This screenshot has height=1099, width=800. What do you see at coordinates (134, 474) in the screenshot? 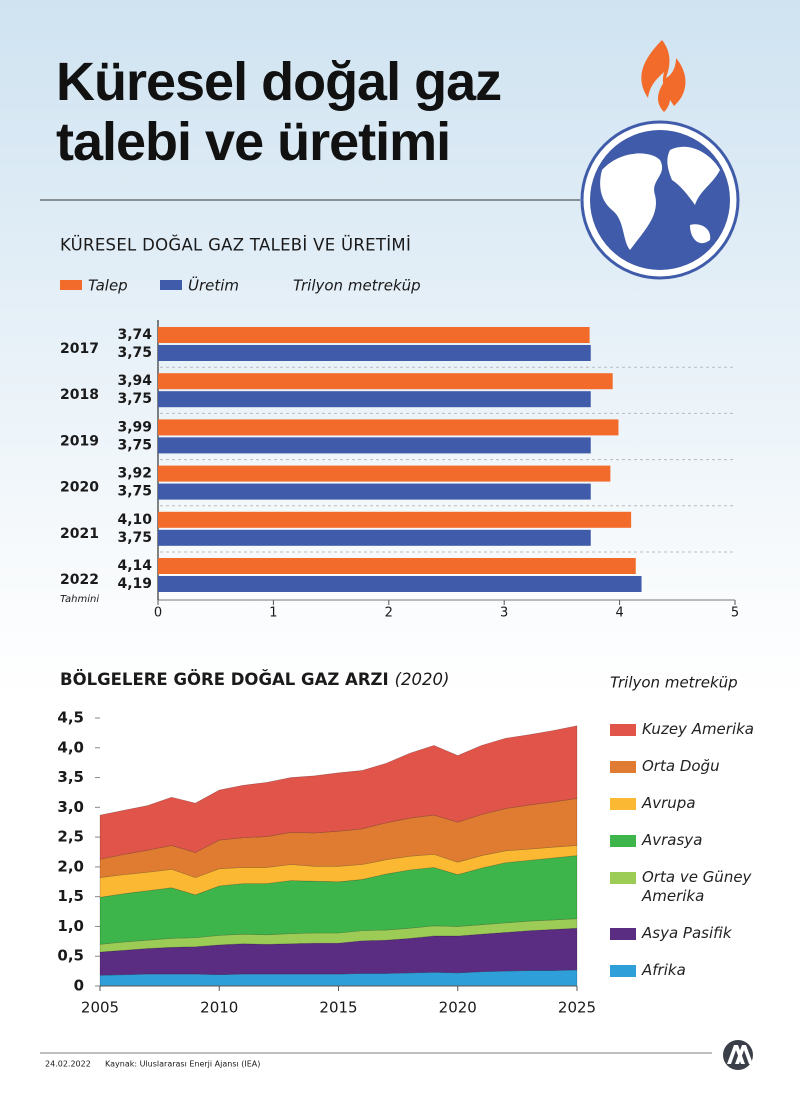
I see `value-label: 3,92` at bounding box center [134, 474].